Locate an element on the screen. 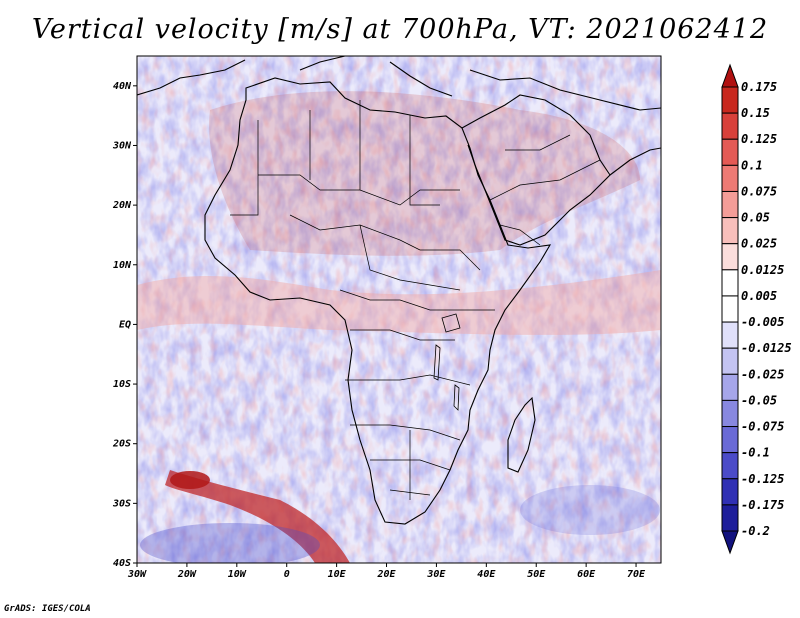 The width and height of the screenshot is (800, 618). lon-label: 40E is located at coordinates (486, 574).